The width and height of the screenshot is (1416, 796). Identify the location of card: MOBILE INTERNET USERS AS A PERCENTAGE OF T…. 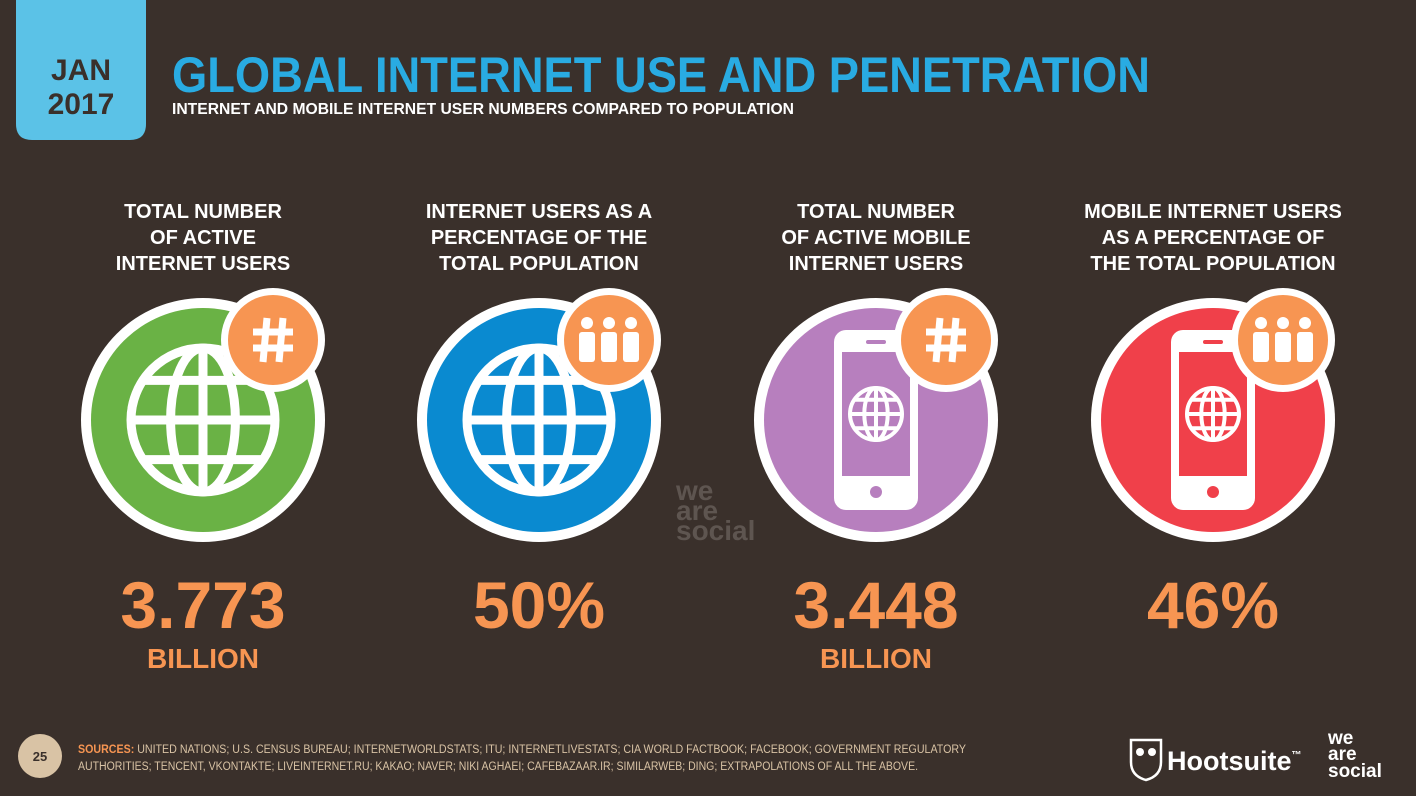
(1213, 421).